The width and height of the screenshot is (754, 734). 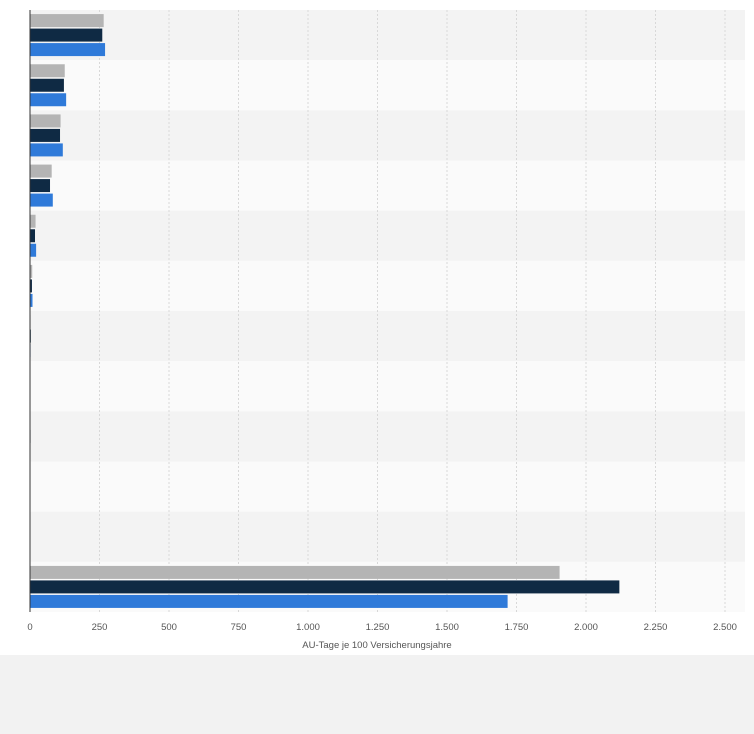 I want to click on x-tick-label: 750, so click(x=239, y=627).